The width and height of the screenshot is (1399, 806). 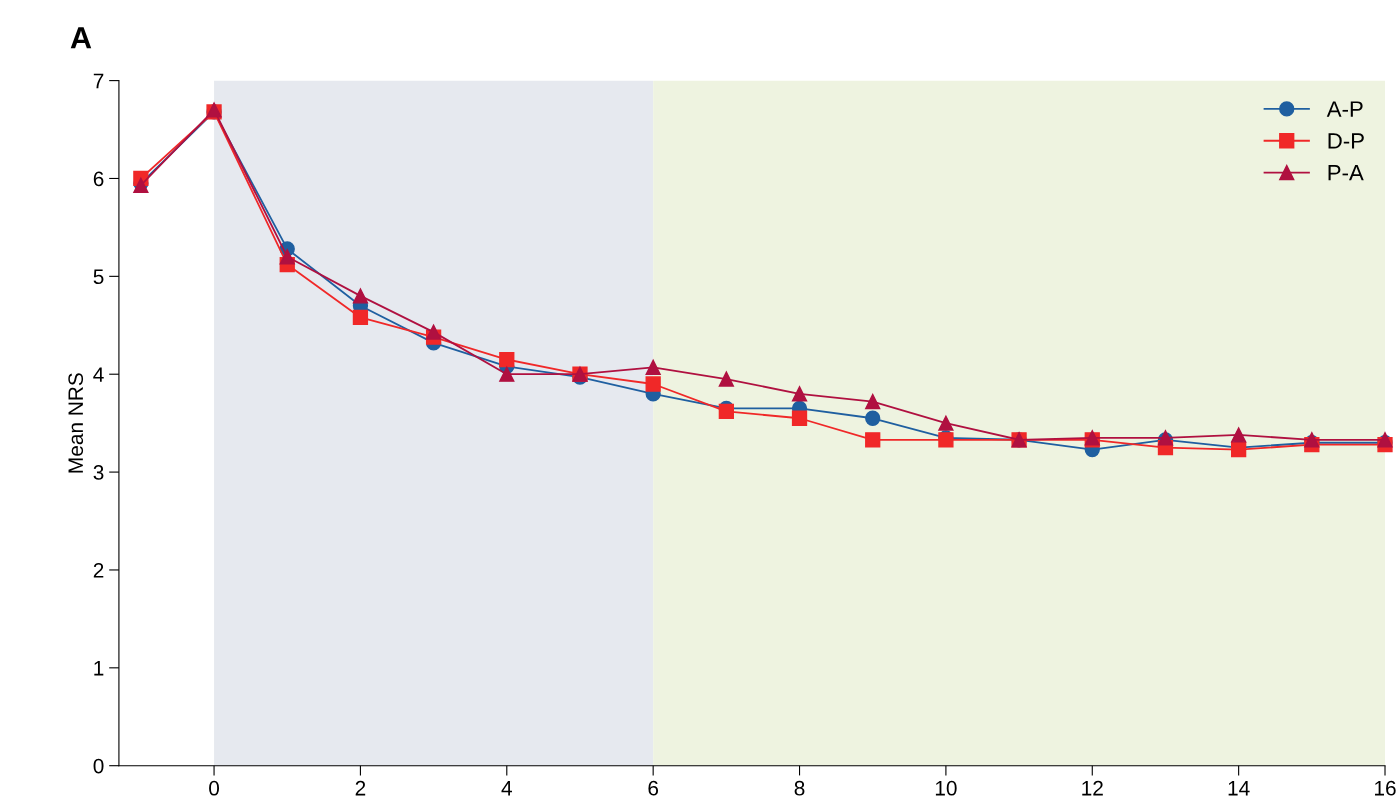 I want to click on x-tick-label: 16, so click(x=1385, y=788).